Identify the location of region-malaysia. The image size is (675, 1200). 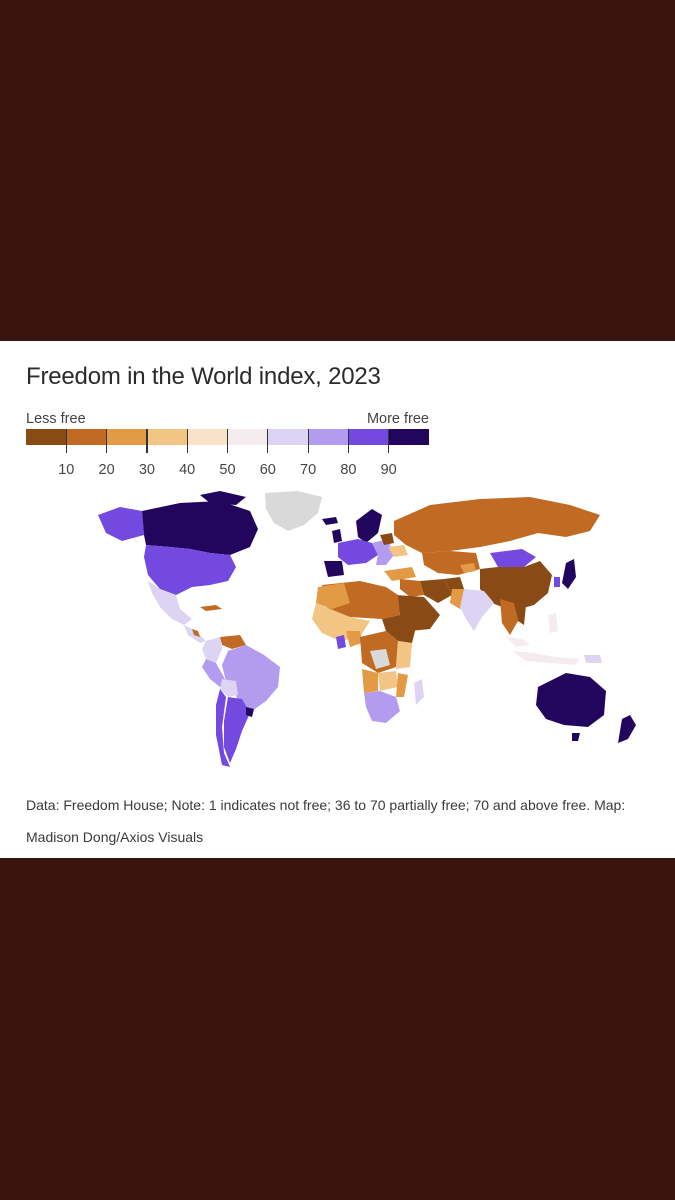
(518, 642).